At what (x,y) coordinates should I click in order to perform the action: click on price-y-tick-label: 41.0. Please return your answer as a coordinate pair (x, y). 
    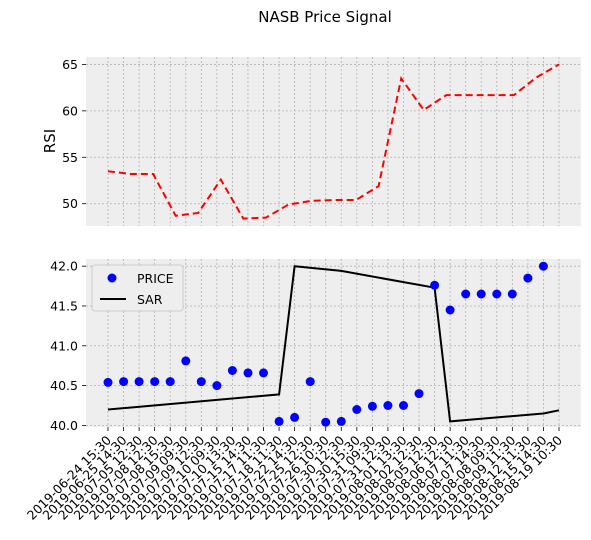
    Looking at the image, I should click on (64, 345).